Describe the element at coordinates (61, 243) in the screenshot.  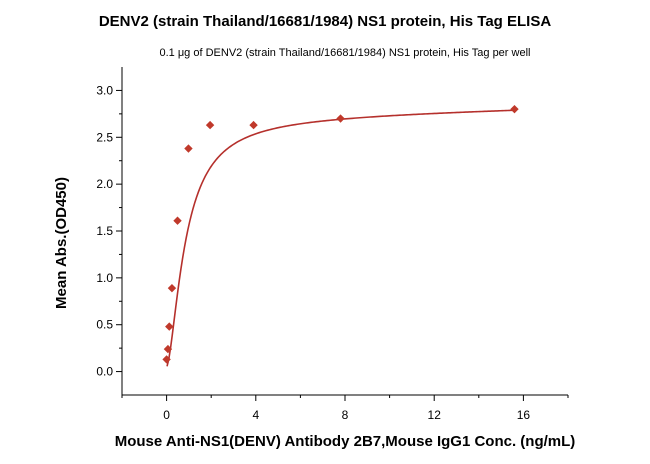
I see `y-axis-label: Mean Abs.(OD450)` at that location.